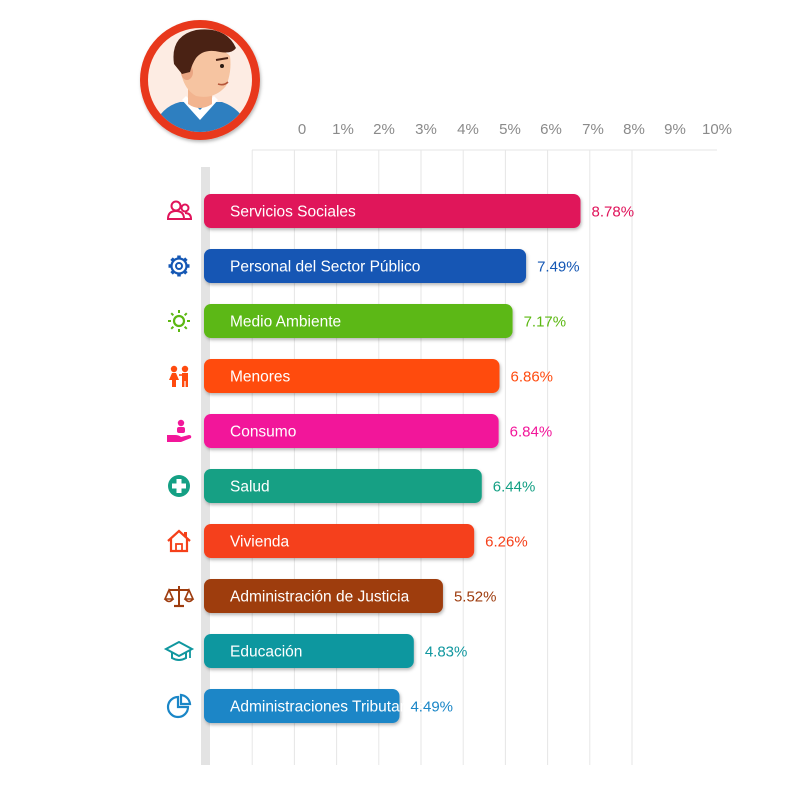  I want to click on sun-icon, so click(179, 321).